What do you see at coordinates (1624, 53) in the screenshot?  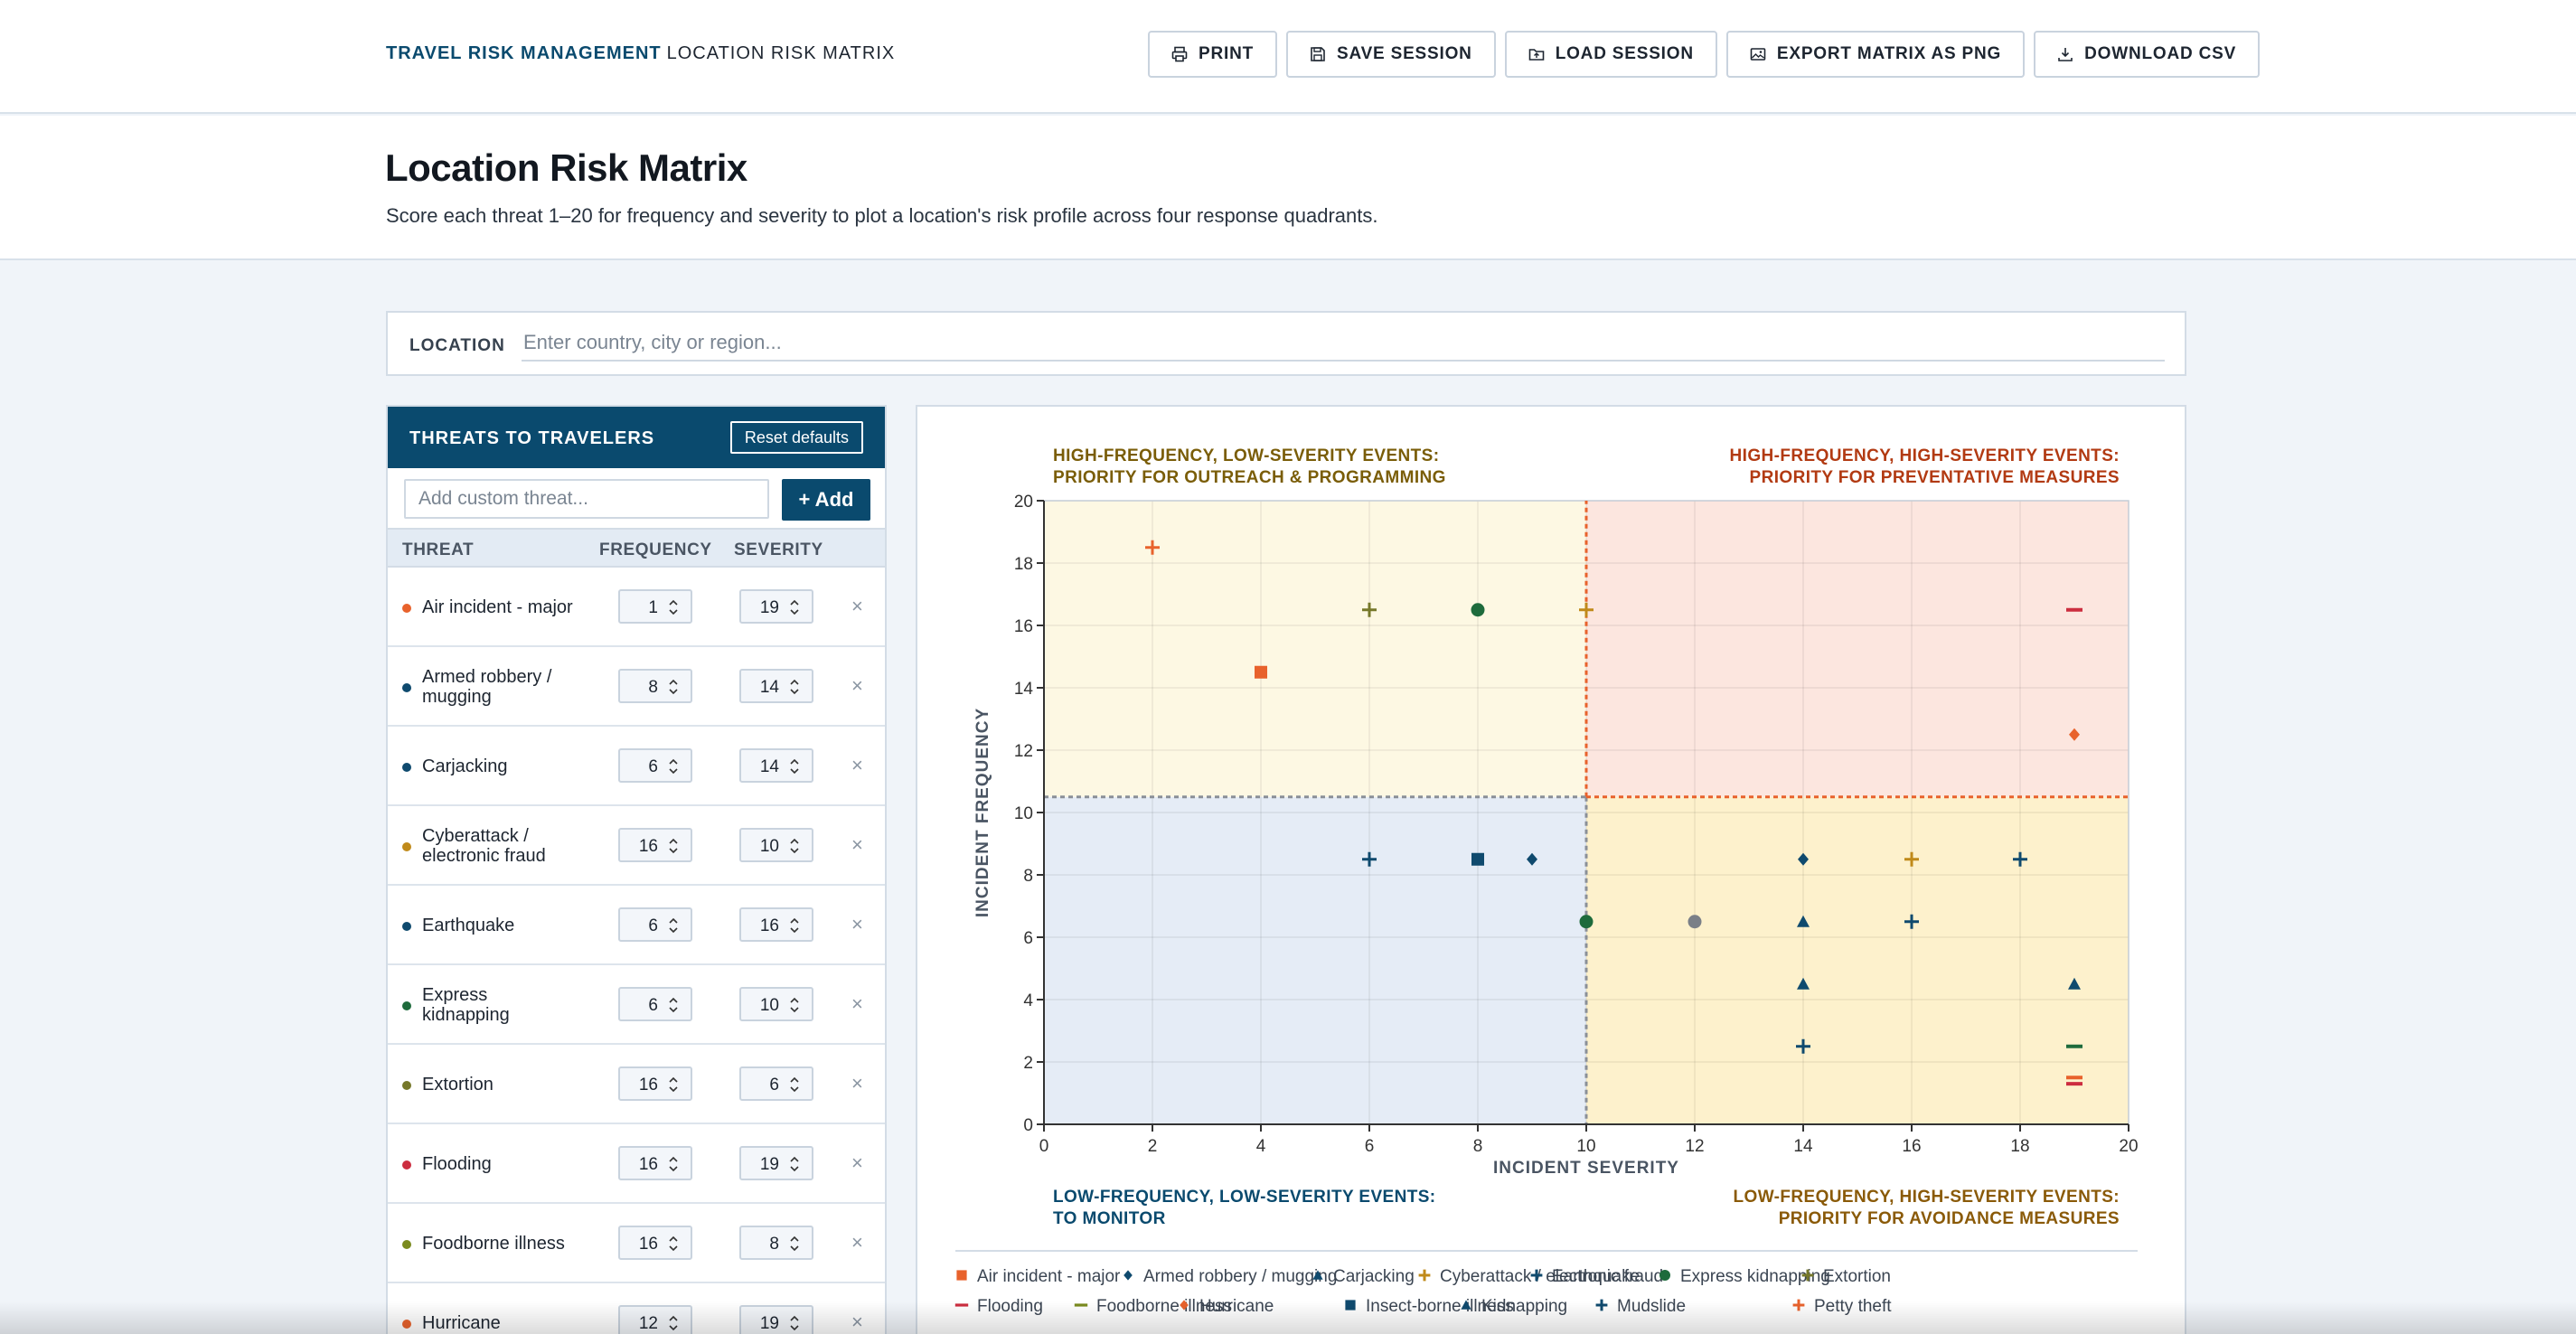 I see `load-session-label: LOAD SESSION` at bounding box center [1624, 53].